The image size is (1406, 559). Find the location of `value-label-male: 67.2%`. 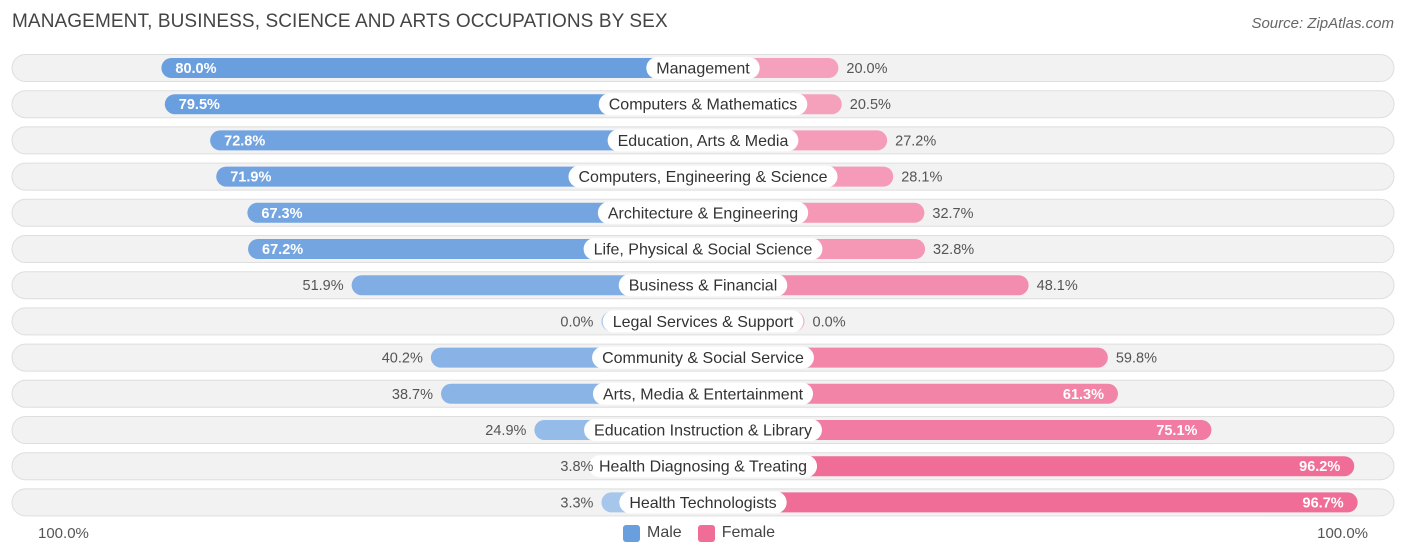

value-label-male: 67.2% is located at coordinates (282, 250).